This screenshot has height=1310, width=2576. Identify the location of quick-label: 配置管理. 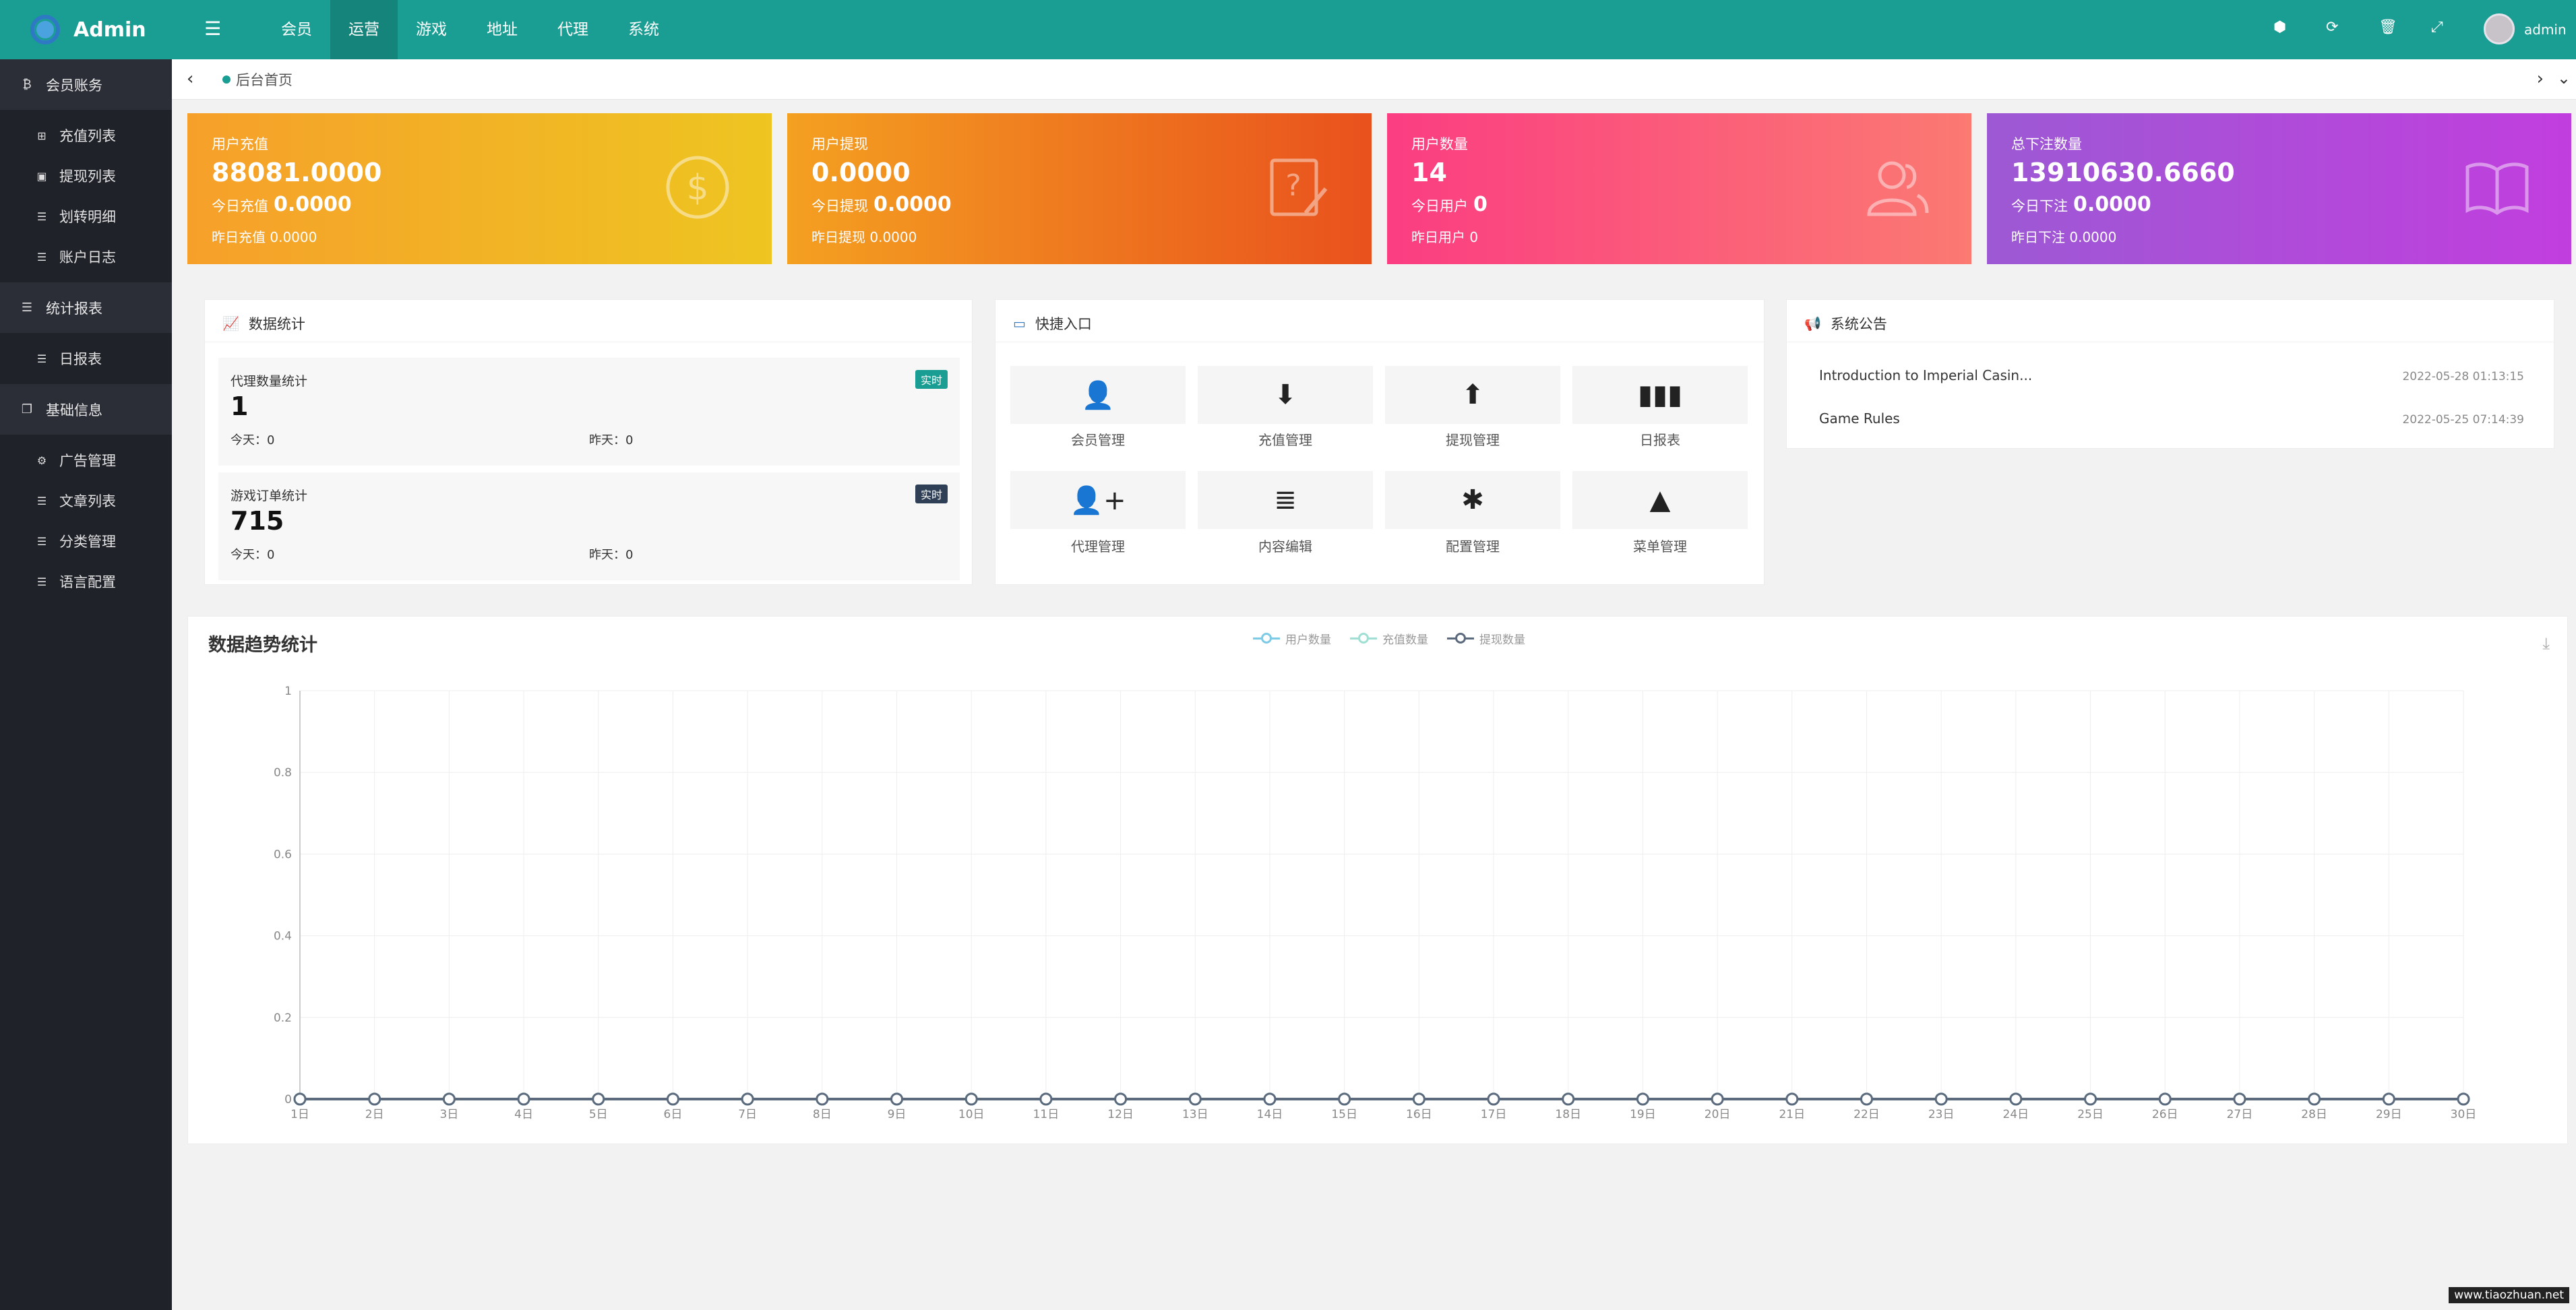
(1473, 546).